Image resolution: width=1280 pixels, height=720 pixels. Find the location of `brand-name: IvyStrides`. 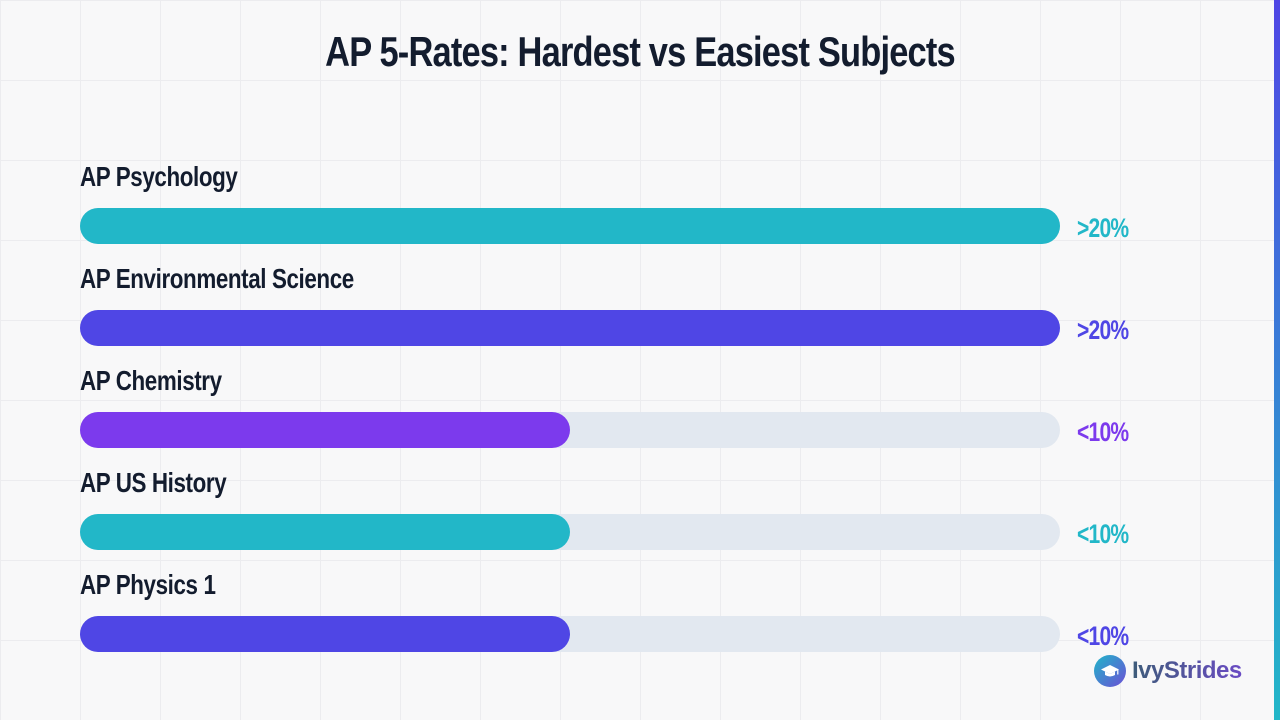

brand-name: IvyStrides is located at coordinates (1187, 670).